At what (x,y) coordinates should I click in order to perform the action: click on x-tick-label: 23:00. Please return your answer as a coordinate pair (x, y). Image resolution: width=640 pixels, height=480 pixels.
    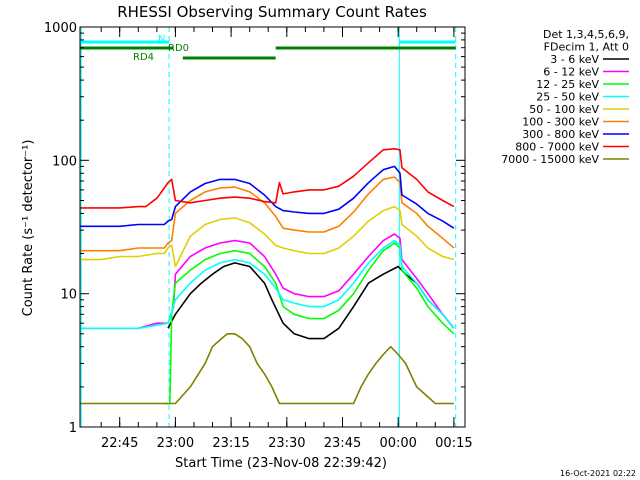
    Looking at the image, I should click on (175, 443).